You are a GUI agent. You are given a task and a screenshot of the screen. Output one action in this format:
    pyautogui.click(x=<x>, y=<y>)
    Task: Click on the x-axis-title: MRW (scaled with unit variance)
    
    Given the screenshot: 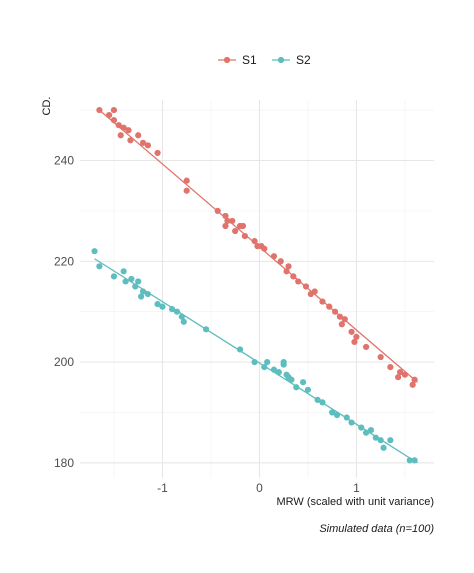 What is the action you would take?
    pyautogui.click(x=355, y=502)
    